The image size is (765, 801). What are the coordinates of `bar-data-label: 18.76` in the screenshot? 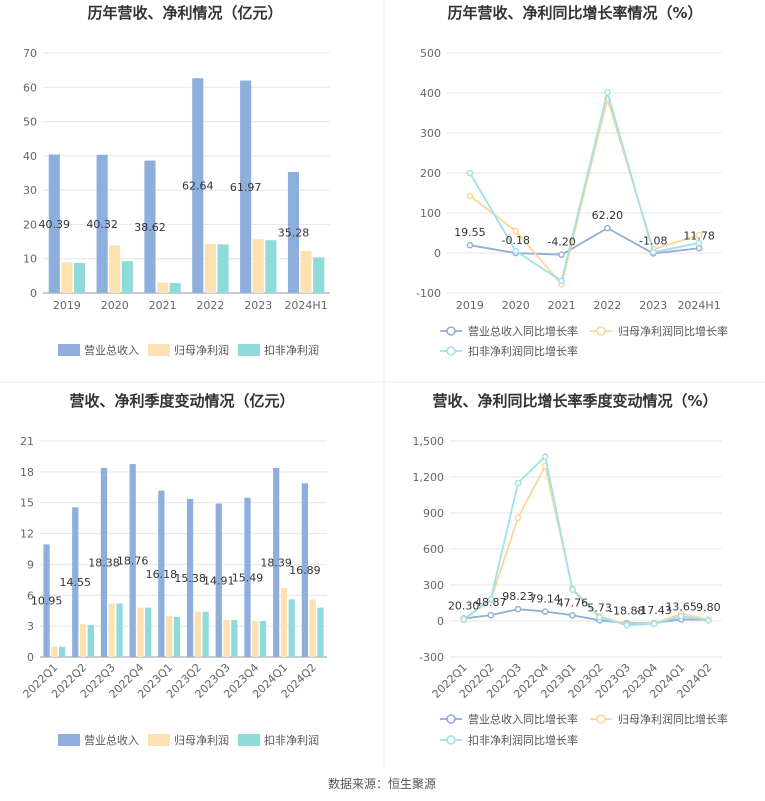 It's located at (133, 561).